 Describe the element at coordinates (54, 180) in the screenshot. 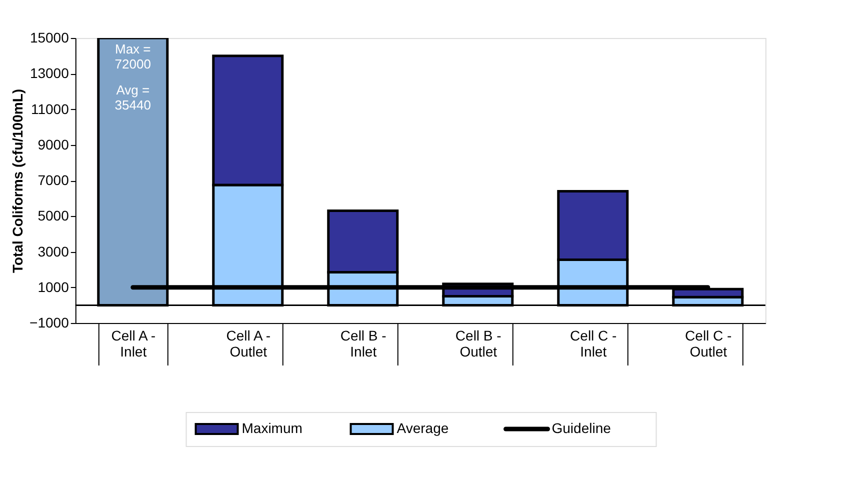

I see `y-tick-label: 7000` at that location.